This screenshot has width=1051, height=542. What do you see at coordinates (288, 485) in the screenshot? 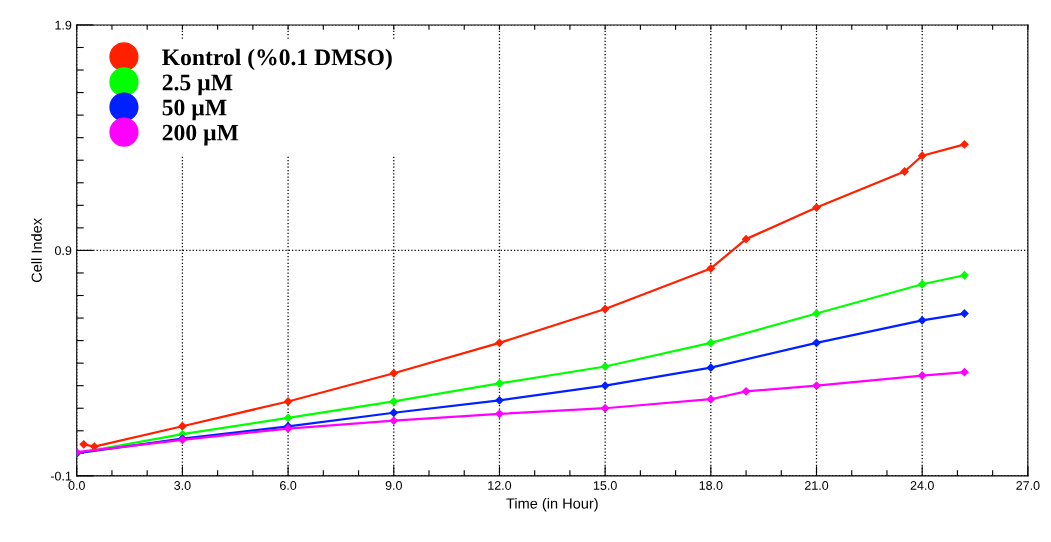
I see `x-tick-label: 6.0` at bounding box center [288, 485].